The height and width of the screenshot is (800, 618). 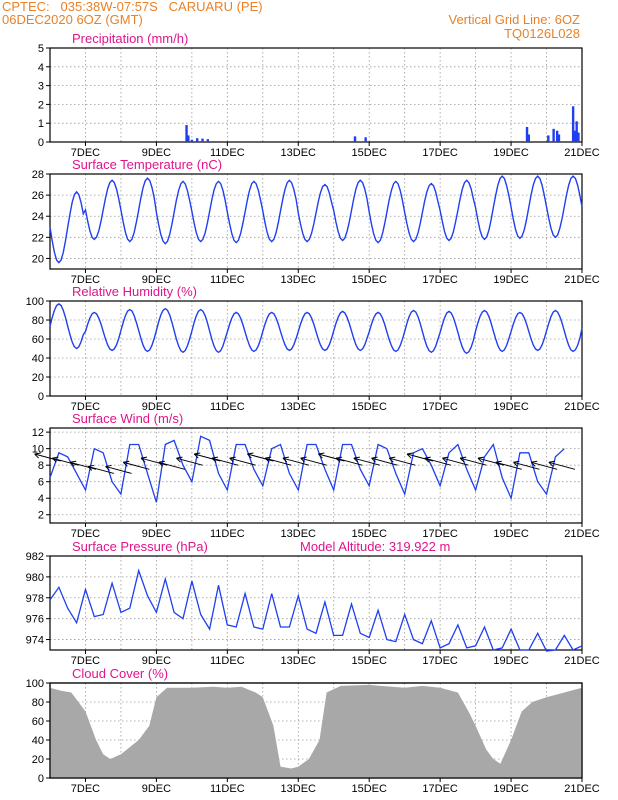 I want to click on grid-line-note: Vertical Grid Line: 6OZ, so click(x=514, y=19).